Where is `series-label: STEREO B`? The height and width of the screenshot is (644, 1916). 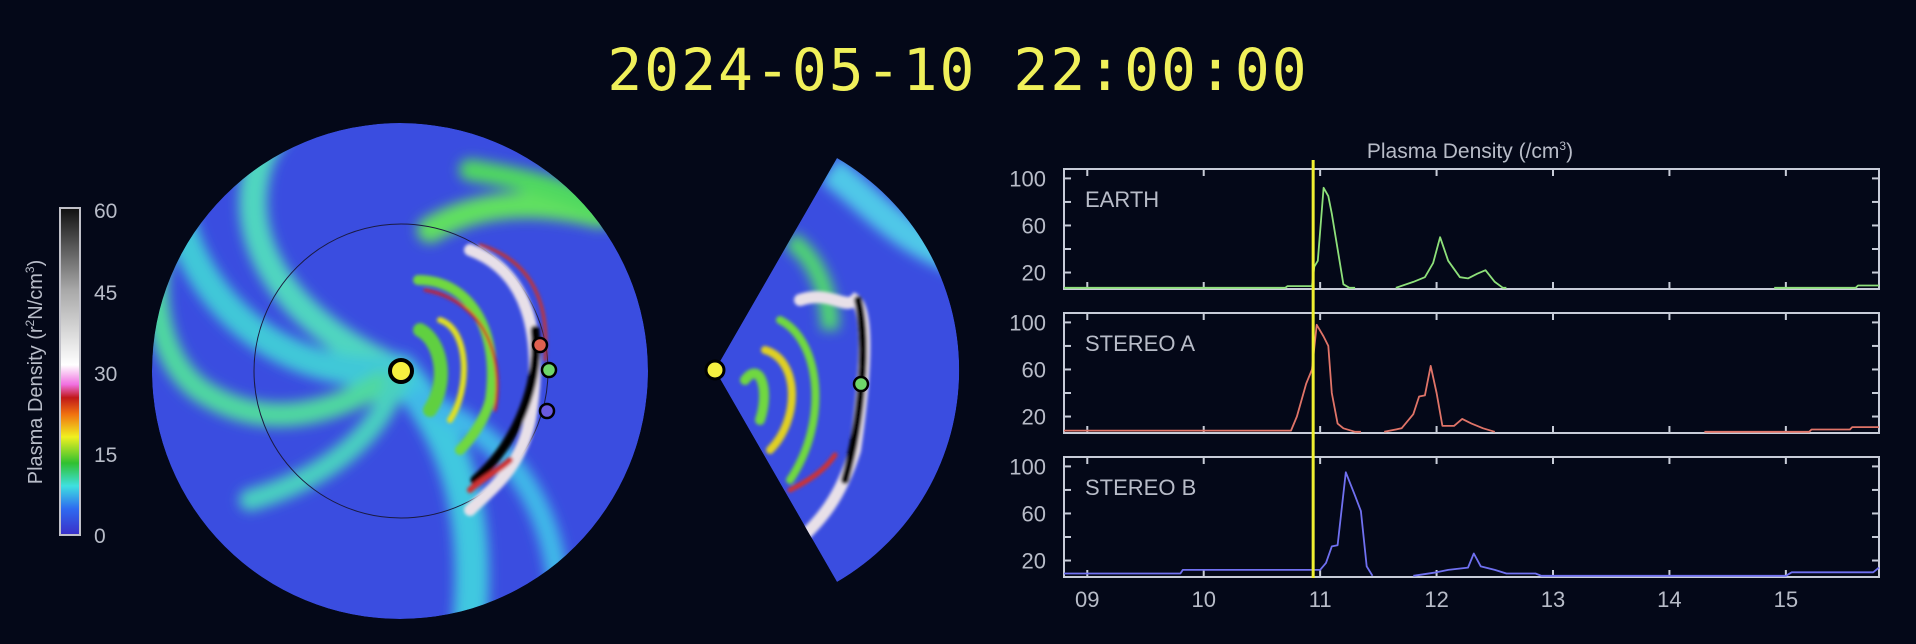 series-label: STEREO B is located at coordinates (1140, 487).